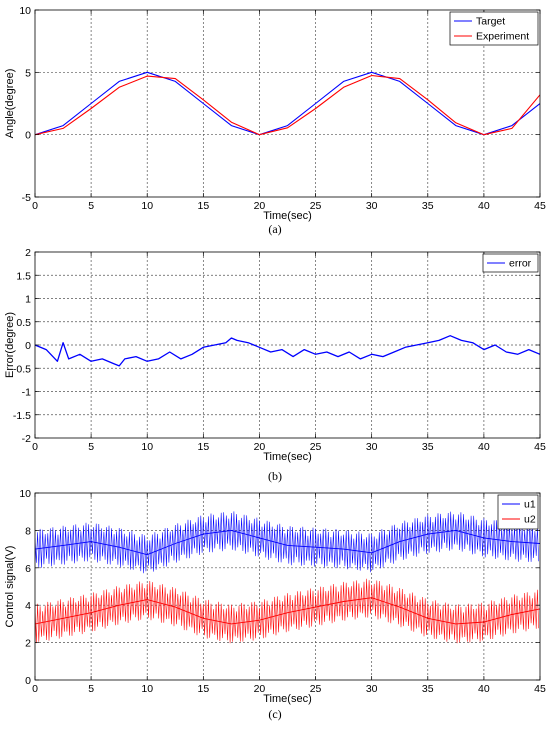  What do you see at coordinates (274, 229) in the screenshot?
I see `figure-caption: (a)` at bounding box center [274, 229].